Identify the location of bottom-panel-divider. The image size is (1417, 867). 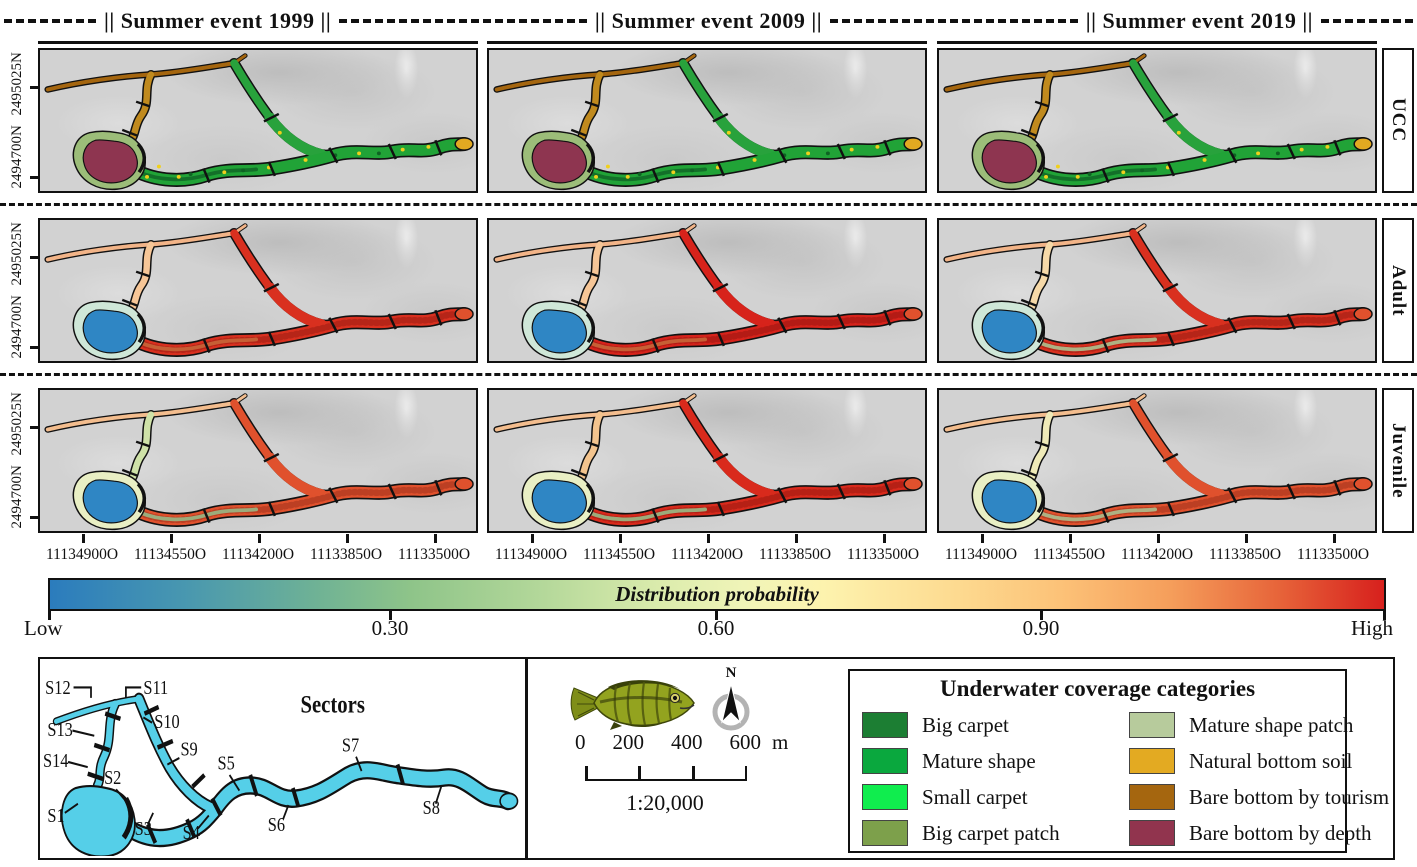
(526, 758).